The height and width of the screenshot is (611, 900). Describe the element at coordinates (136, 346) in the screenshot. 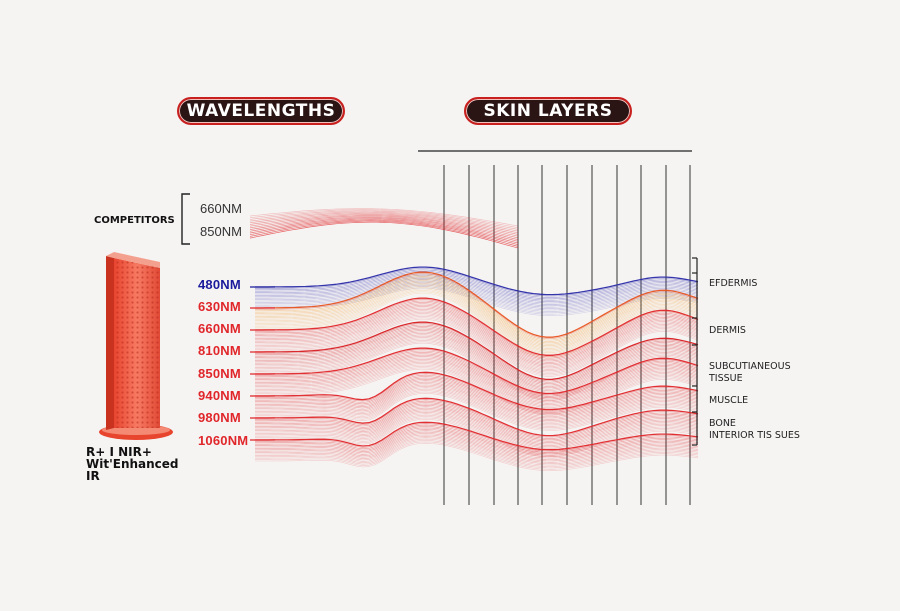

I see `light-therapy-device` at that location.